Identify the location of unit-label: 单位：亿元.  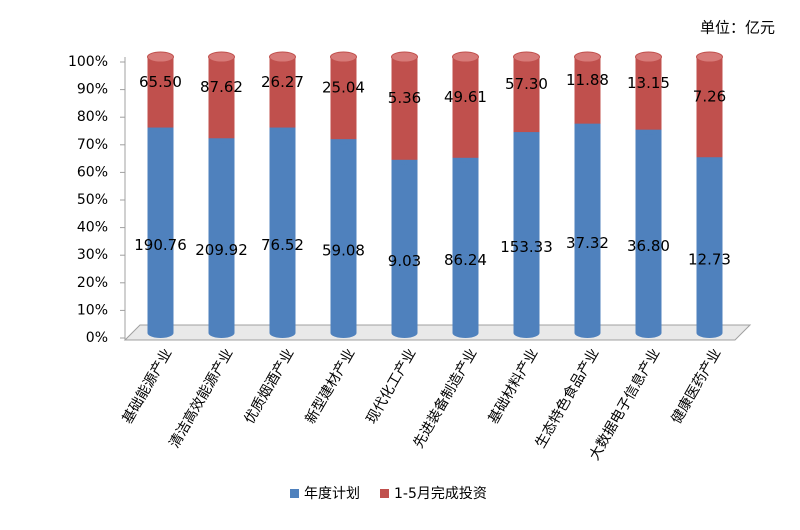
(737, 28).